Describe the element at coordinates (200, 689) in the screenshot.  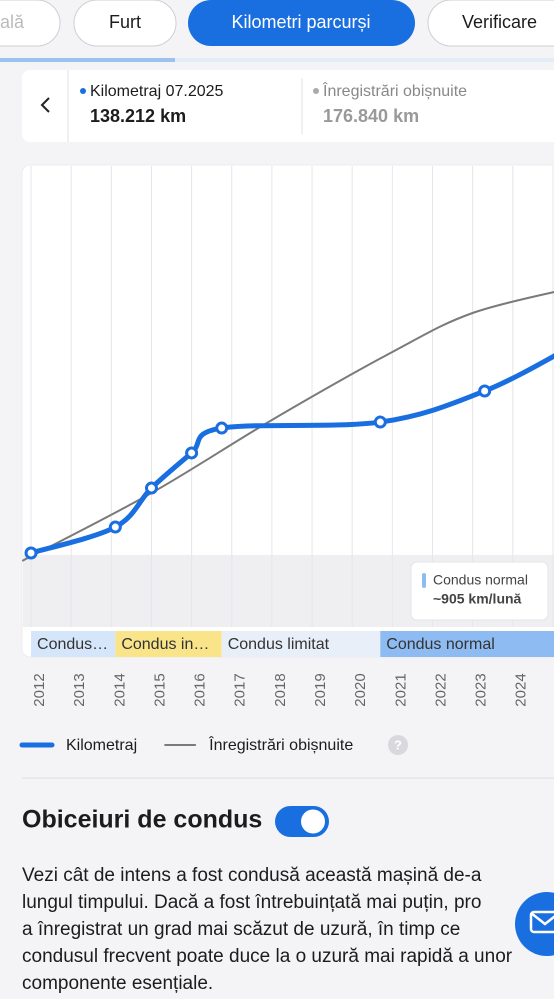
I see `x-tick-label: 2016` at that location.